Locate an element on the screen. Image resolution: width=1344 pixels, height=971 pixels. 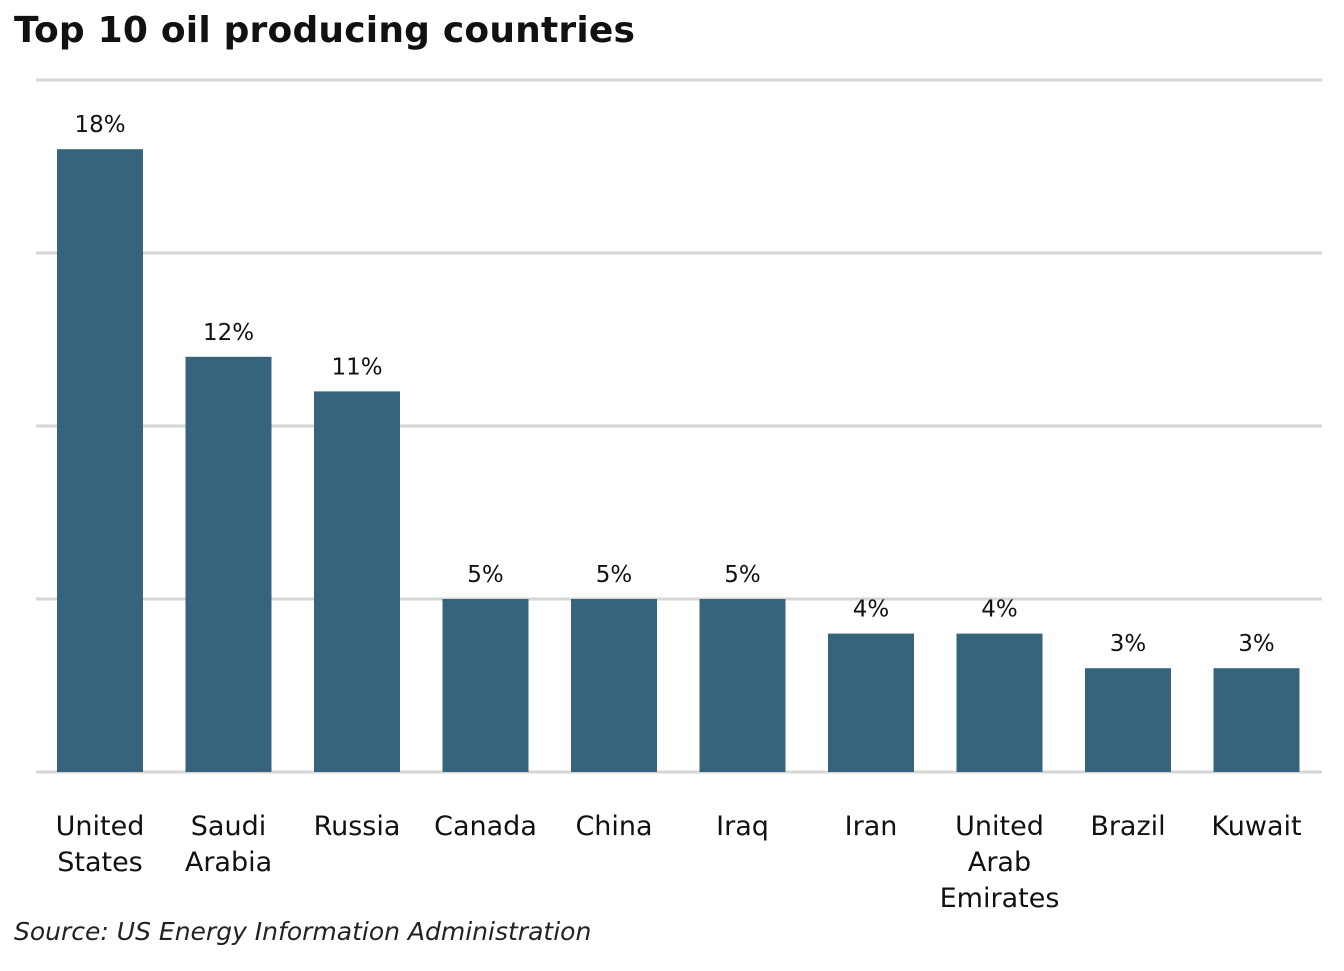
category-label-line: Iraq is located at coordinates (742, 826).